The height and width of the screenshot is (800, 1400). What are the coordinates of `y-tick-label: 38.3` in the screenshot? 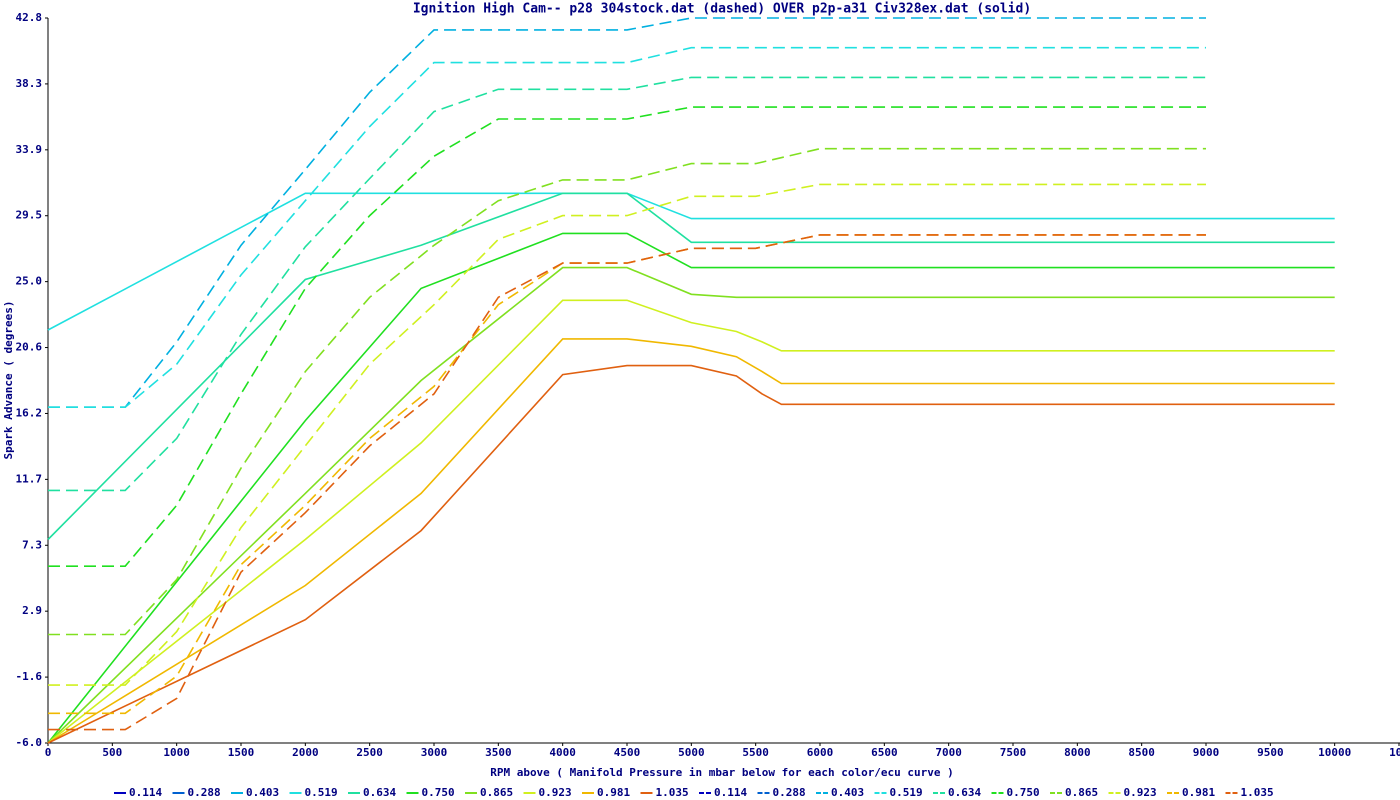 It's located at (29, 83).